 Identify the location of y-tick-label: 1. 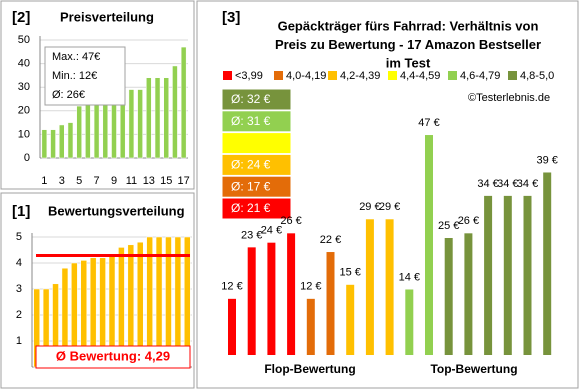
(19, 341).